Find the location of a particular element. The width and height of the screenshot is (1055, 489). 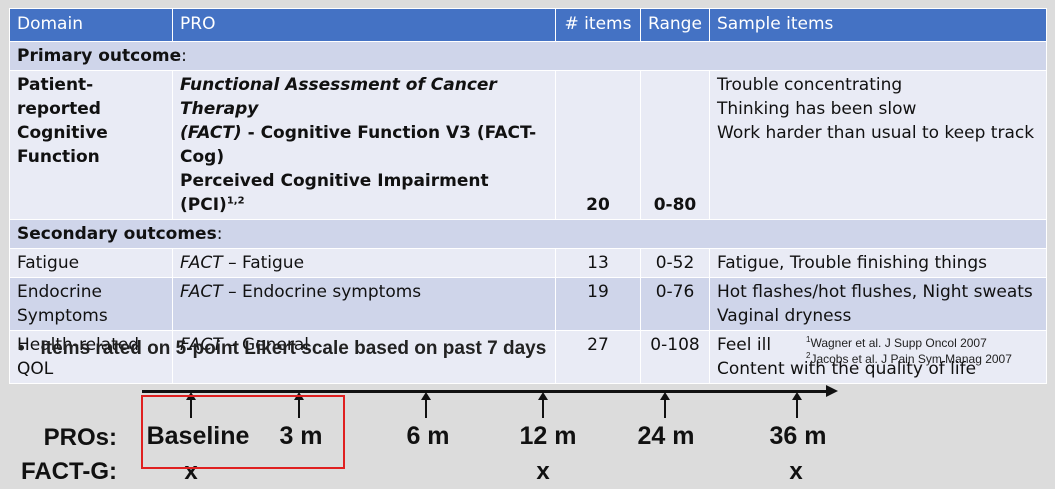

reference-2: 2Jacobs et al. J Pain Sym Manag 2007 is located at coordinates (909, 359).